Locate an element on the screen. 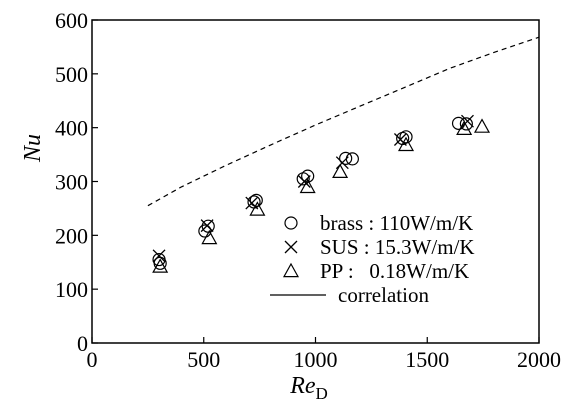 This screenshot has width=582, height=403. y-tick-label: 100 is located at coordinates (71, 289).